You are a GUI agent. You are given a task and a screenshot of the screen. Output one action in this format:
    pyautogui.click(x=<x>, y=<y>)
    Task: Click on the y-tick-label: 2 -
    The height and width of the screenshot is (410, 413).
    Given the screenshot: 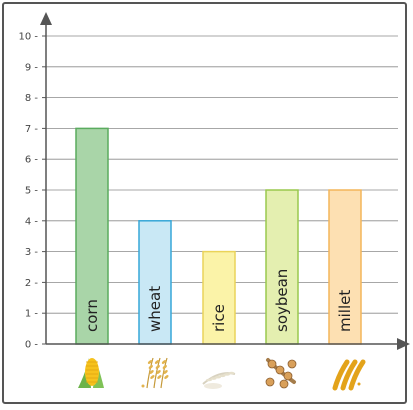 What is the action you would take?
    pyautogui.click(x=32, y=283)
    